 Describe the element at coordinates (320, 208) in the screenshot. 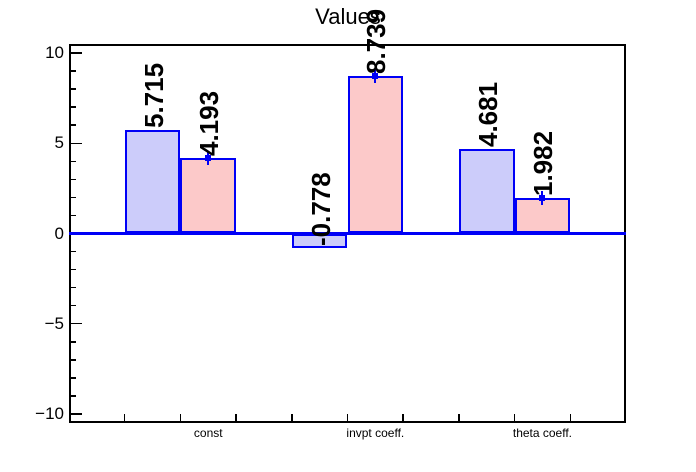

I see `value-label: -0.778` at that location.